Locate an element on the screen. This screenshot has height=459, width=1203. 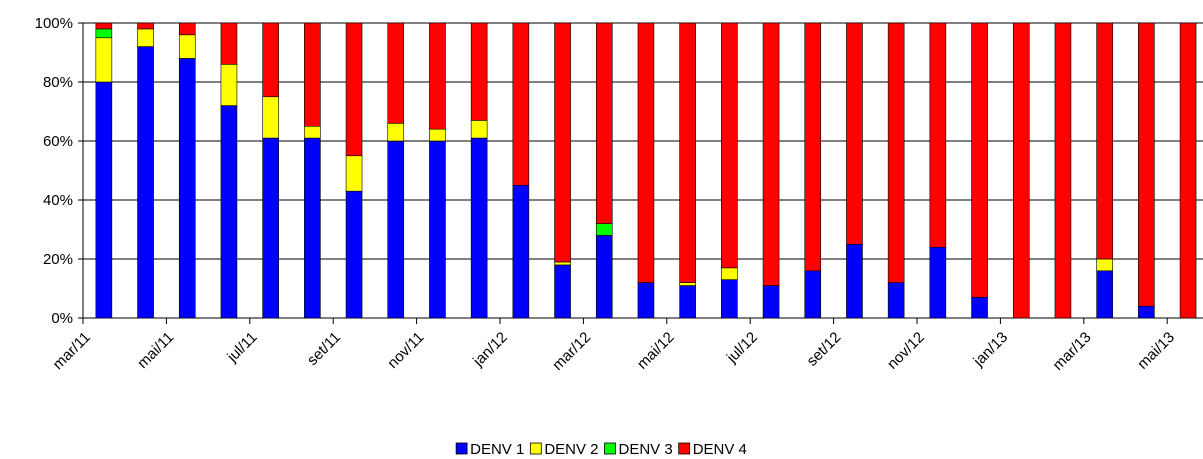
x-tick-label: mar/13 is located at coordinates (1072, 351).